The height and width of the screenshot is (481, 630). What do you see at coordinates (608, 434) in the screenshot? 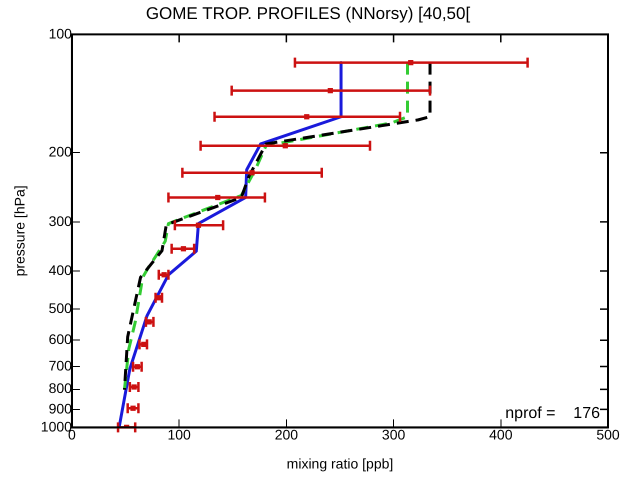
I see `x-tick-label: 500` at bounding box center [608, 434].